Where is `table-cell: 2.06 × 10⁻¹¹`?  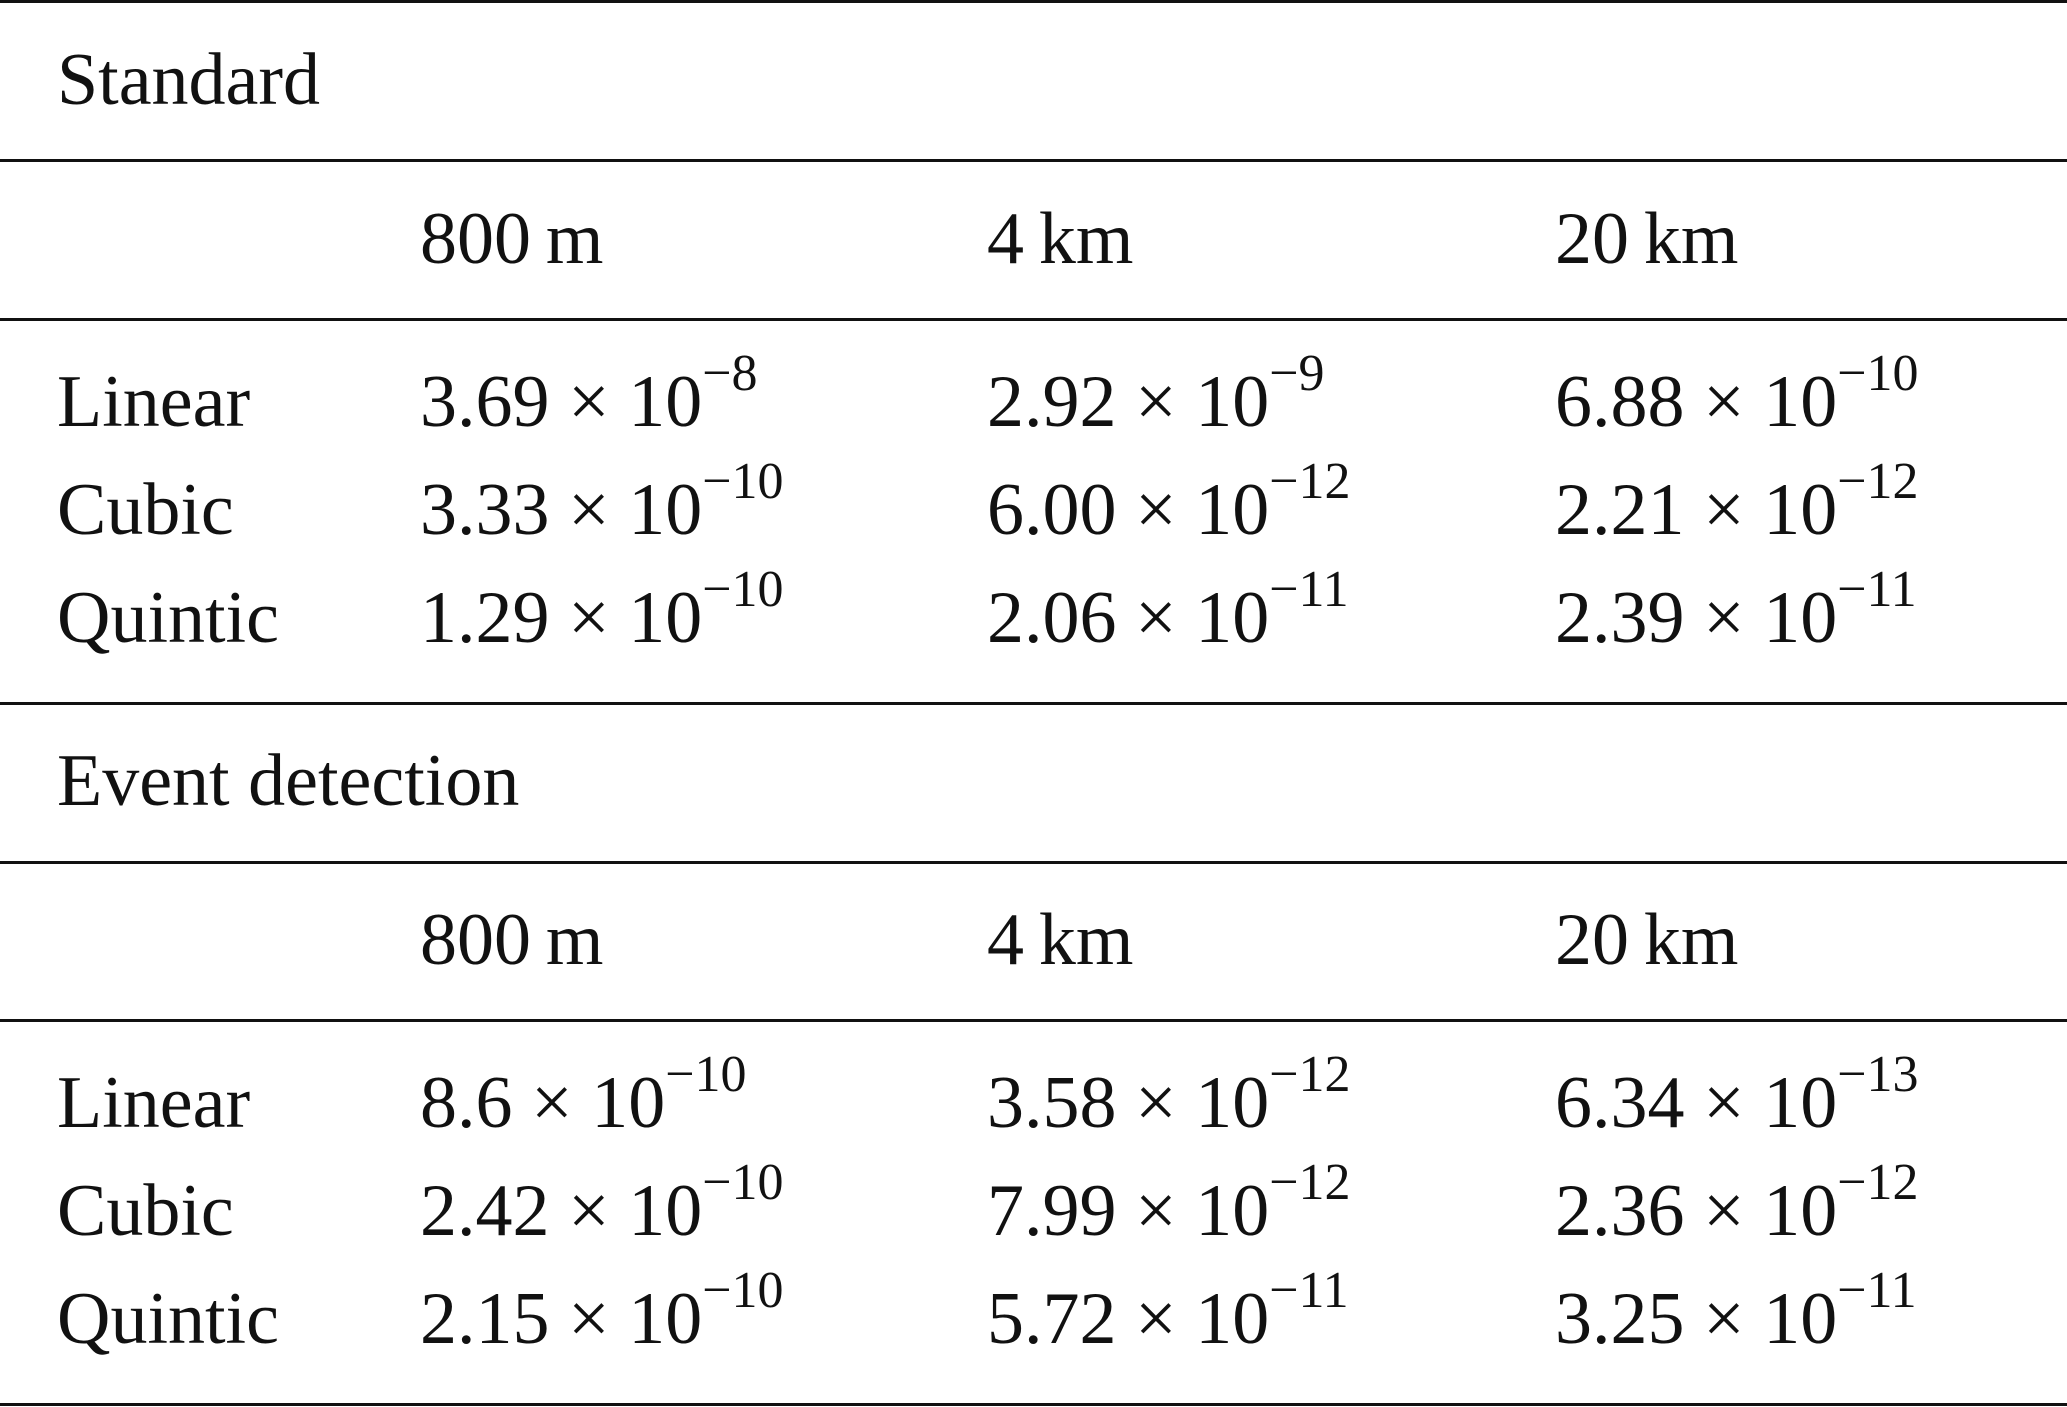 table-cell: 2.06 × 10⁻¹¹ is located at coordinates (1168, 610).